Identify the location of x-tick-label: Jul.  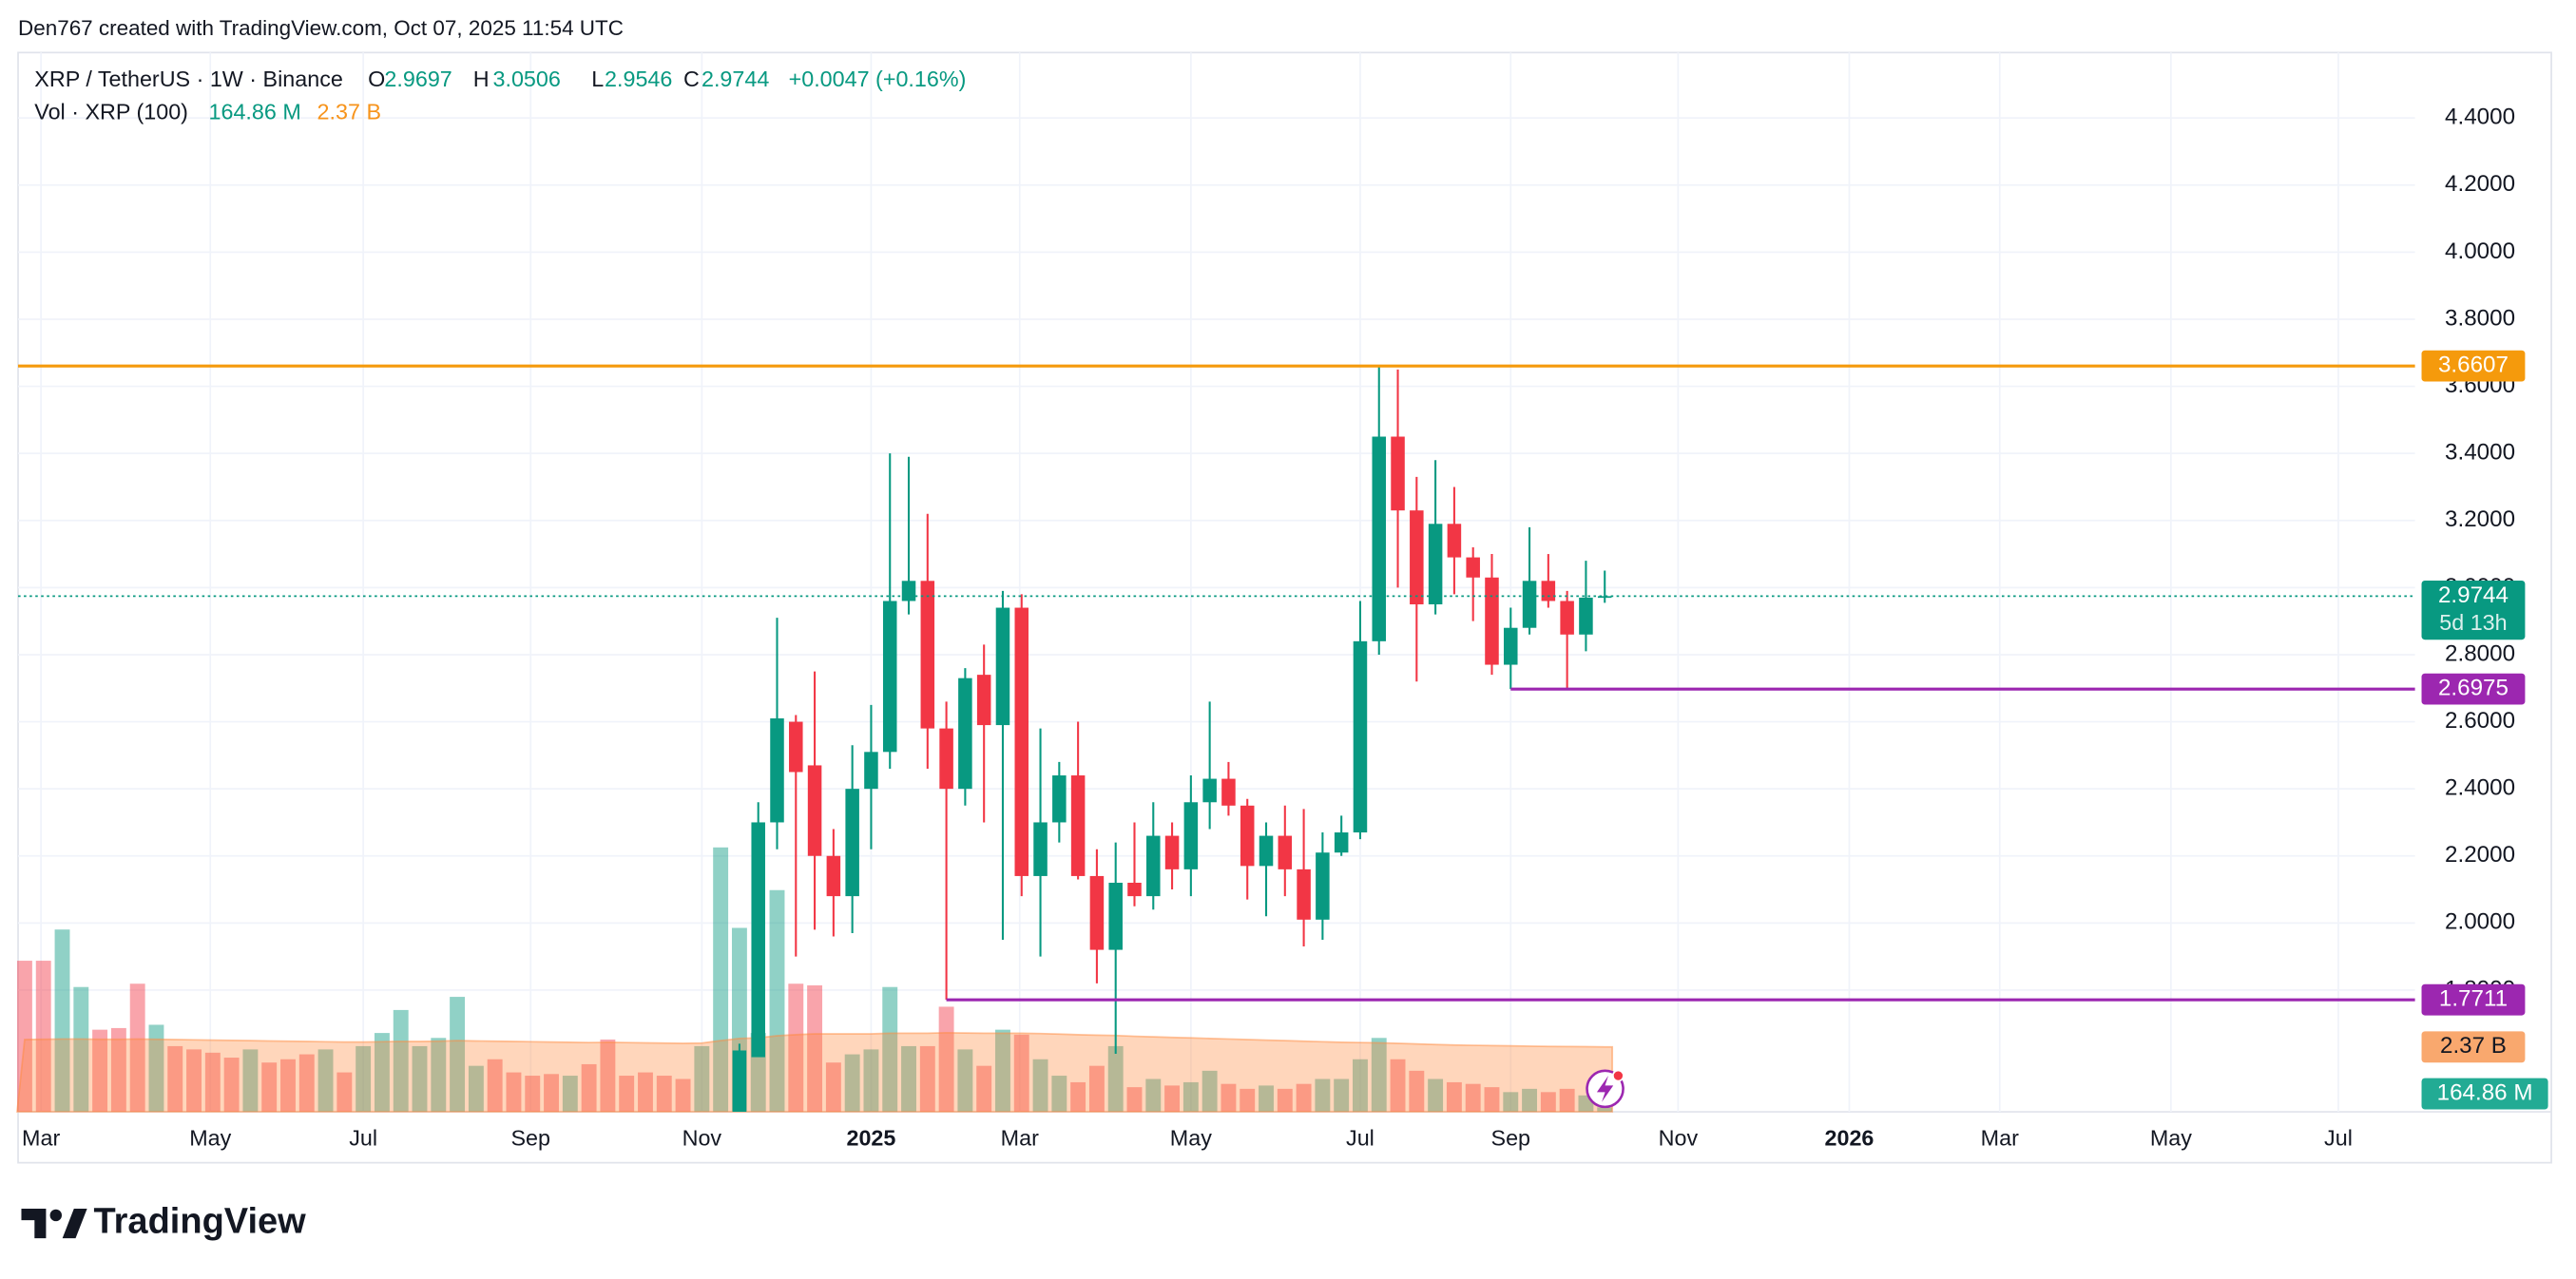
(1360, 1139).